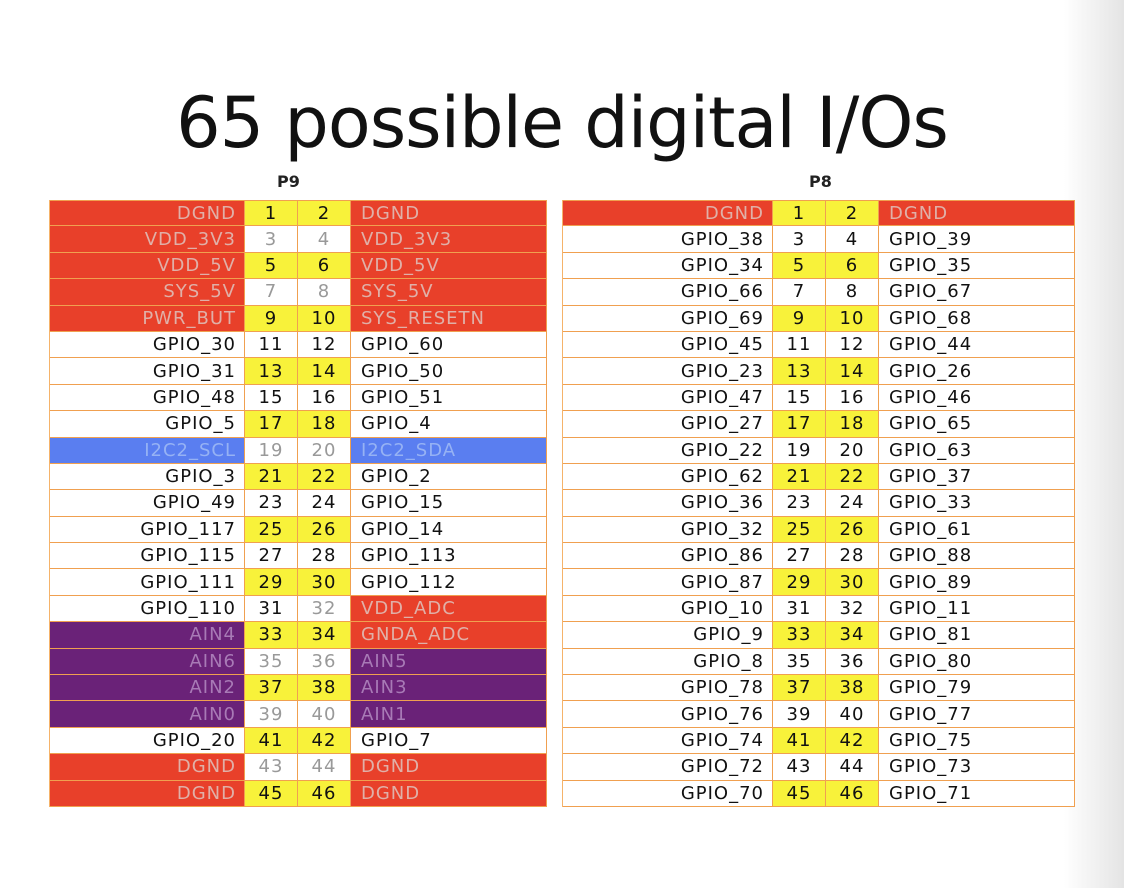 Image resolution: width=1124 pixels, height=888 pixels. Describe the element at coordinates (852, 661) in the screenshot. I see `p8-pin-number-even: 36` at that location.